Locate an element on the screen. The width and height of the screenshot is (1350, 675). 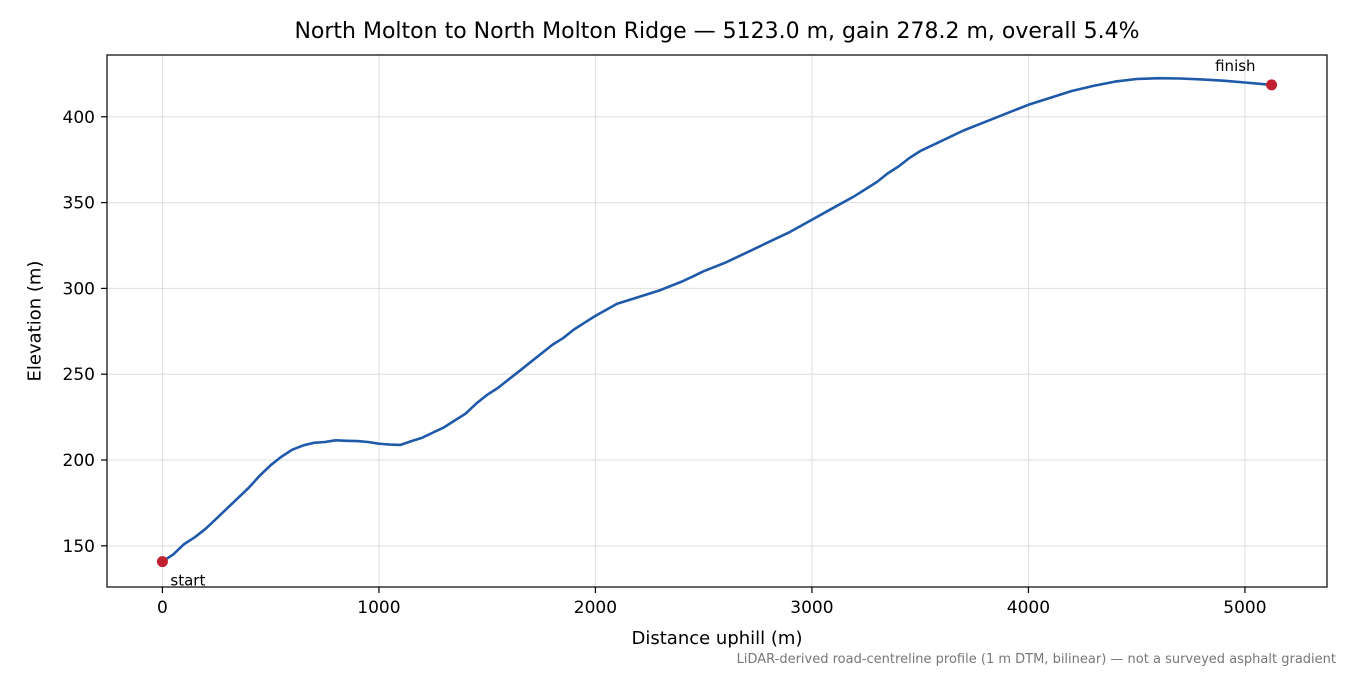
y-tick-label: 350 is located at coordinates (79, 204).